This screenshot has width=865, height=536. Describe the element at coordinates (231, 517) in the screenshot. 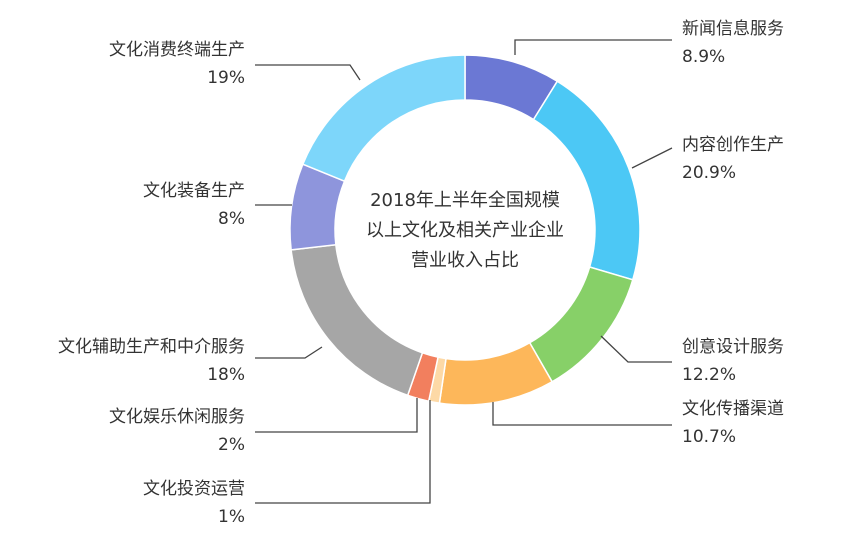

I see `slice-value-5: 1%` at that location.